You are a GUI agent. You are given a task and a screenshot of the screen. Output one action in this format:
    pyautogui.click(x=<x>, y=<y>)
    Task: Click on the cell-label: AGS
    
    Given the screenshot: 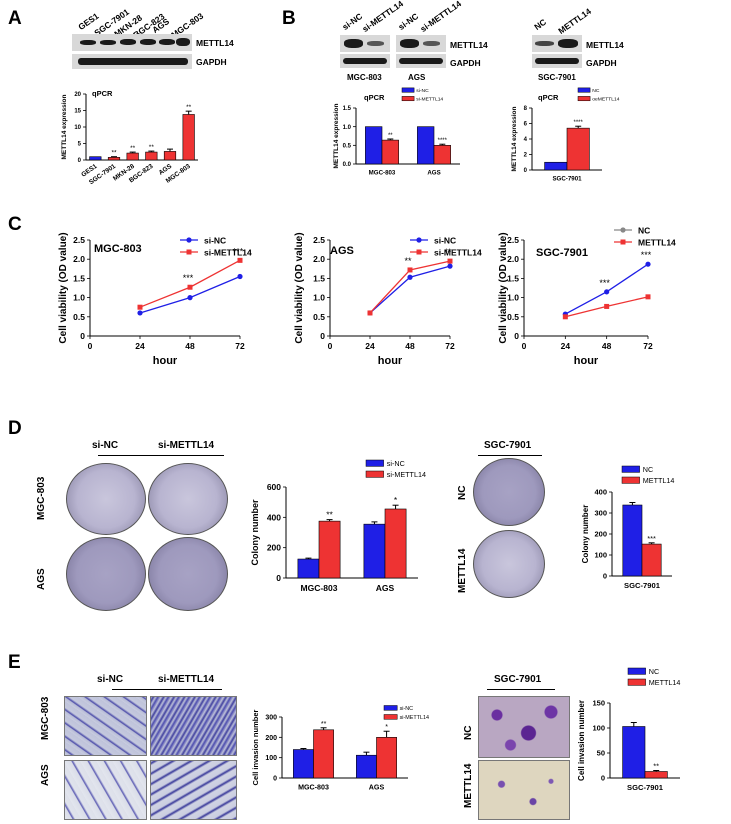 What is the action you would take?
    pyautogui.click(x=417, y=77)
    